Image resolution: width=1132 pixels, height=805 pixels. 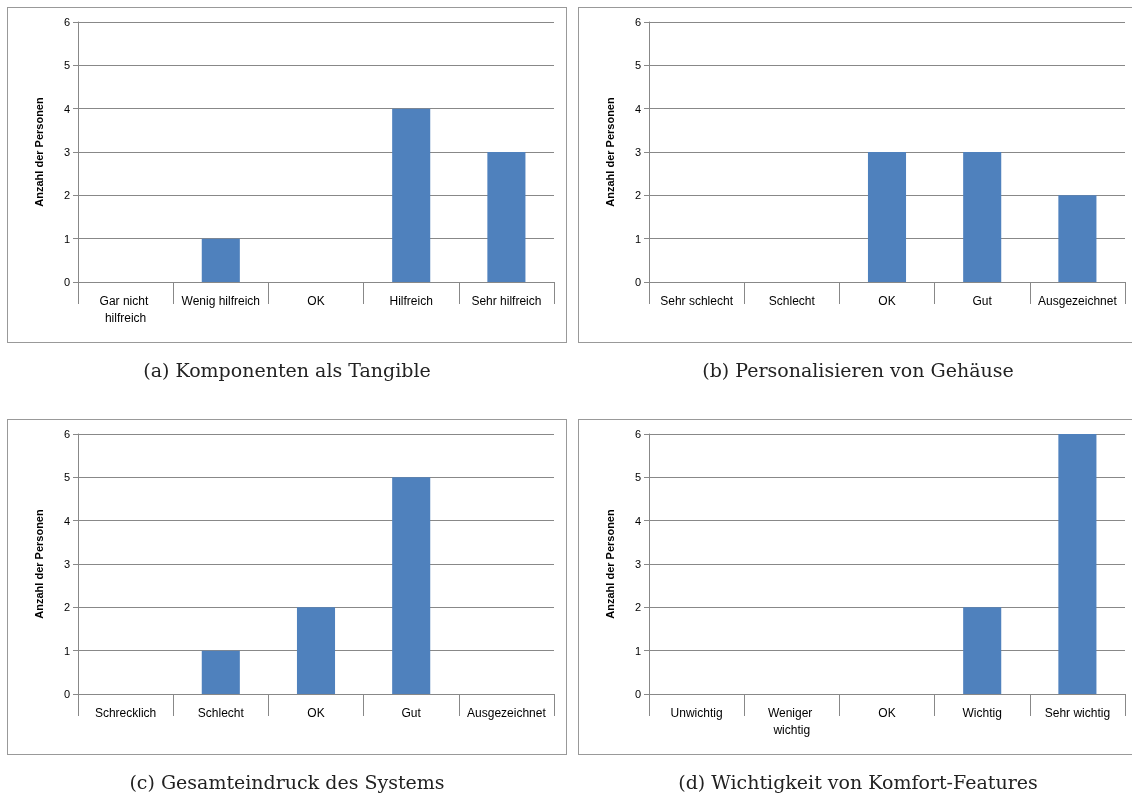 What do you see at coordinates (287, 370) in the screenshot?
I see `text: (a) Komponenten als Tangible` at bounding box center [287, 370].